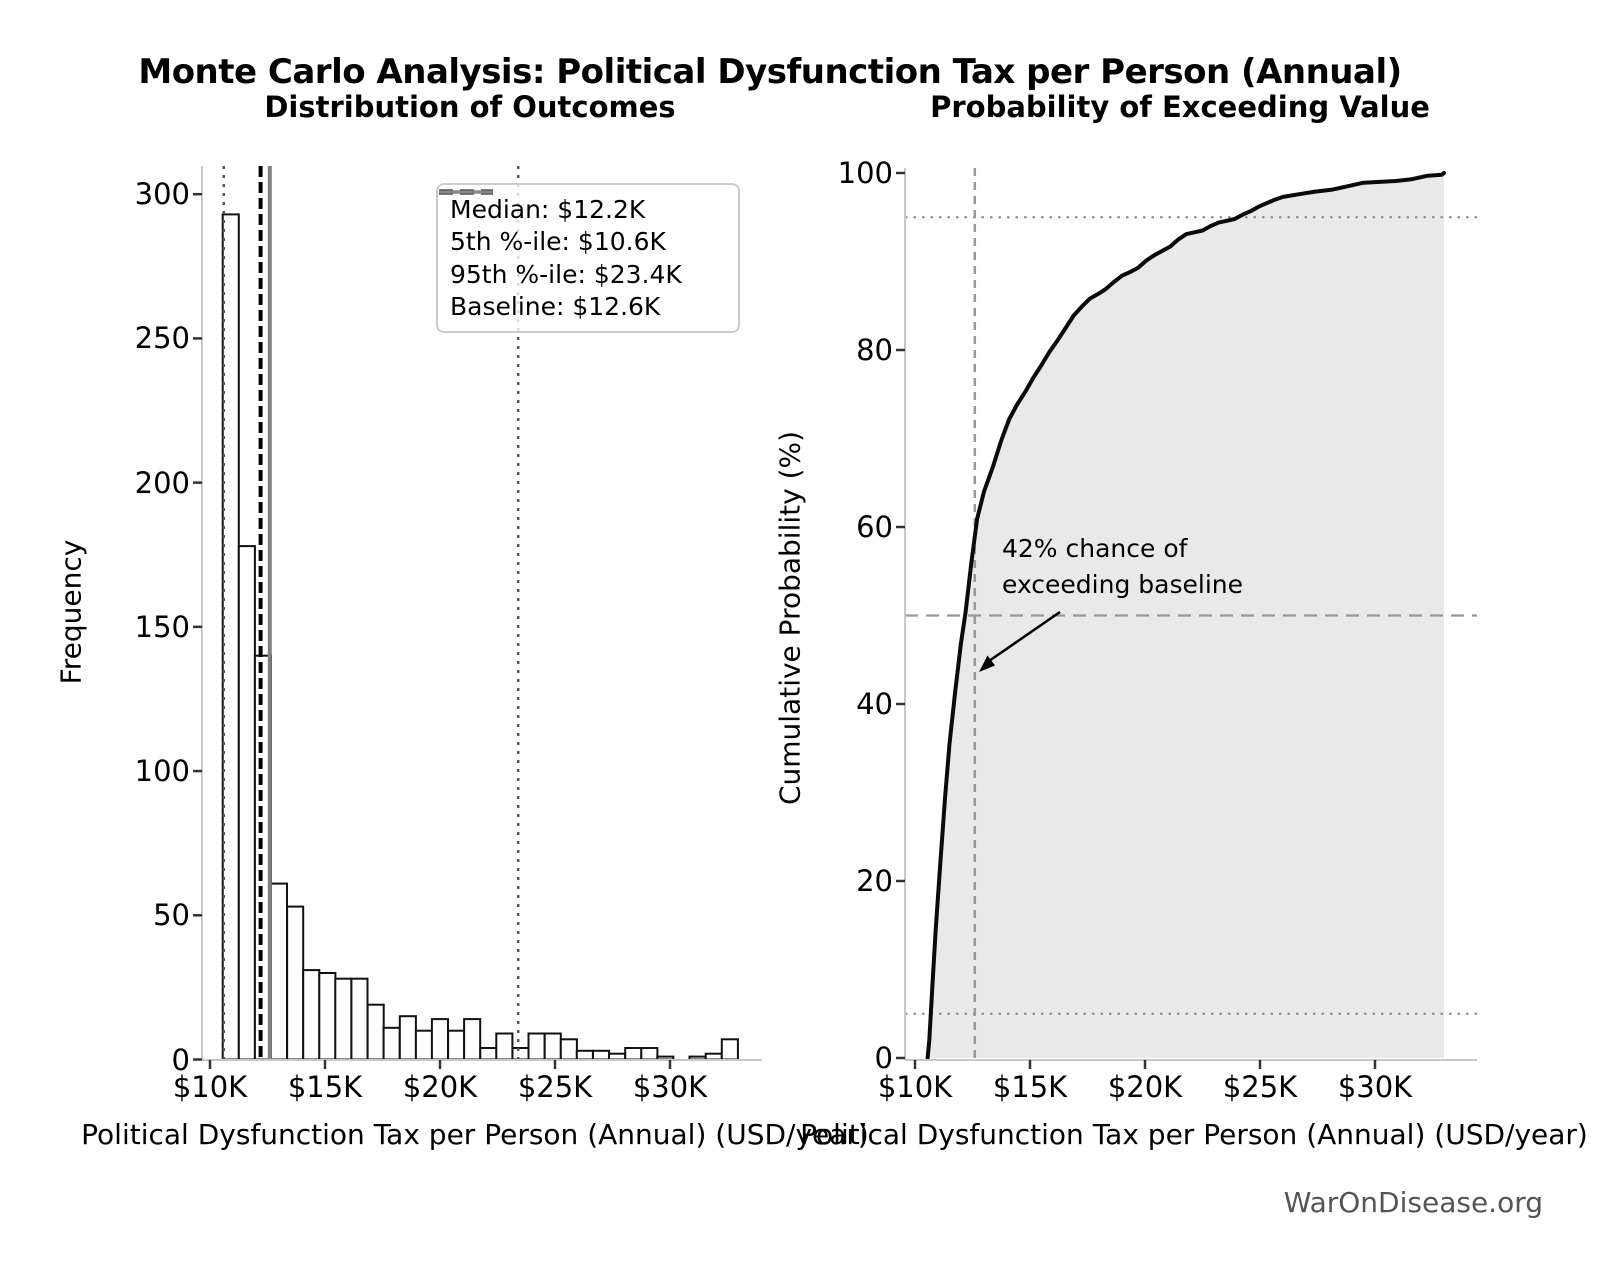 The height and width of the screenshot is (1280, 1601). I want to click on cdf-title: Probability of Exceeding Value, so click(1180, 107).